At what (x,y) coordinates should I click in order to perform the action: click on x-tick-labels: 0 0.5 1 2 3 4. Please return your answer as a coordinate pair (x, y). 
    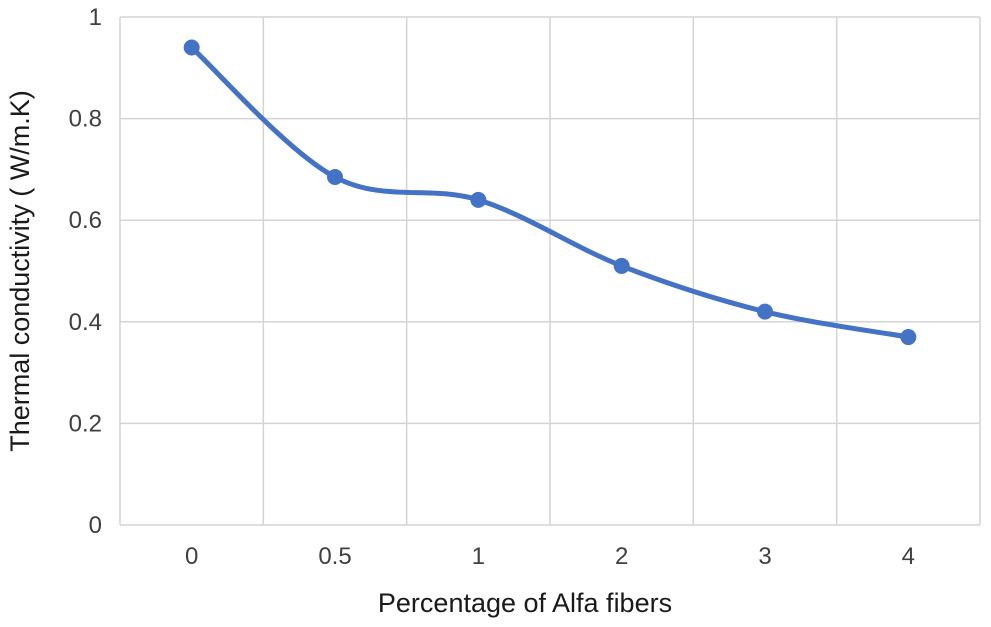
    Looking at the image, I should click on (550, 556).